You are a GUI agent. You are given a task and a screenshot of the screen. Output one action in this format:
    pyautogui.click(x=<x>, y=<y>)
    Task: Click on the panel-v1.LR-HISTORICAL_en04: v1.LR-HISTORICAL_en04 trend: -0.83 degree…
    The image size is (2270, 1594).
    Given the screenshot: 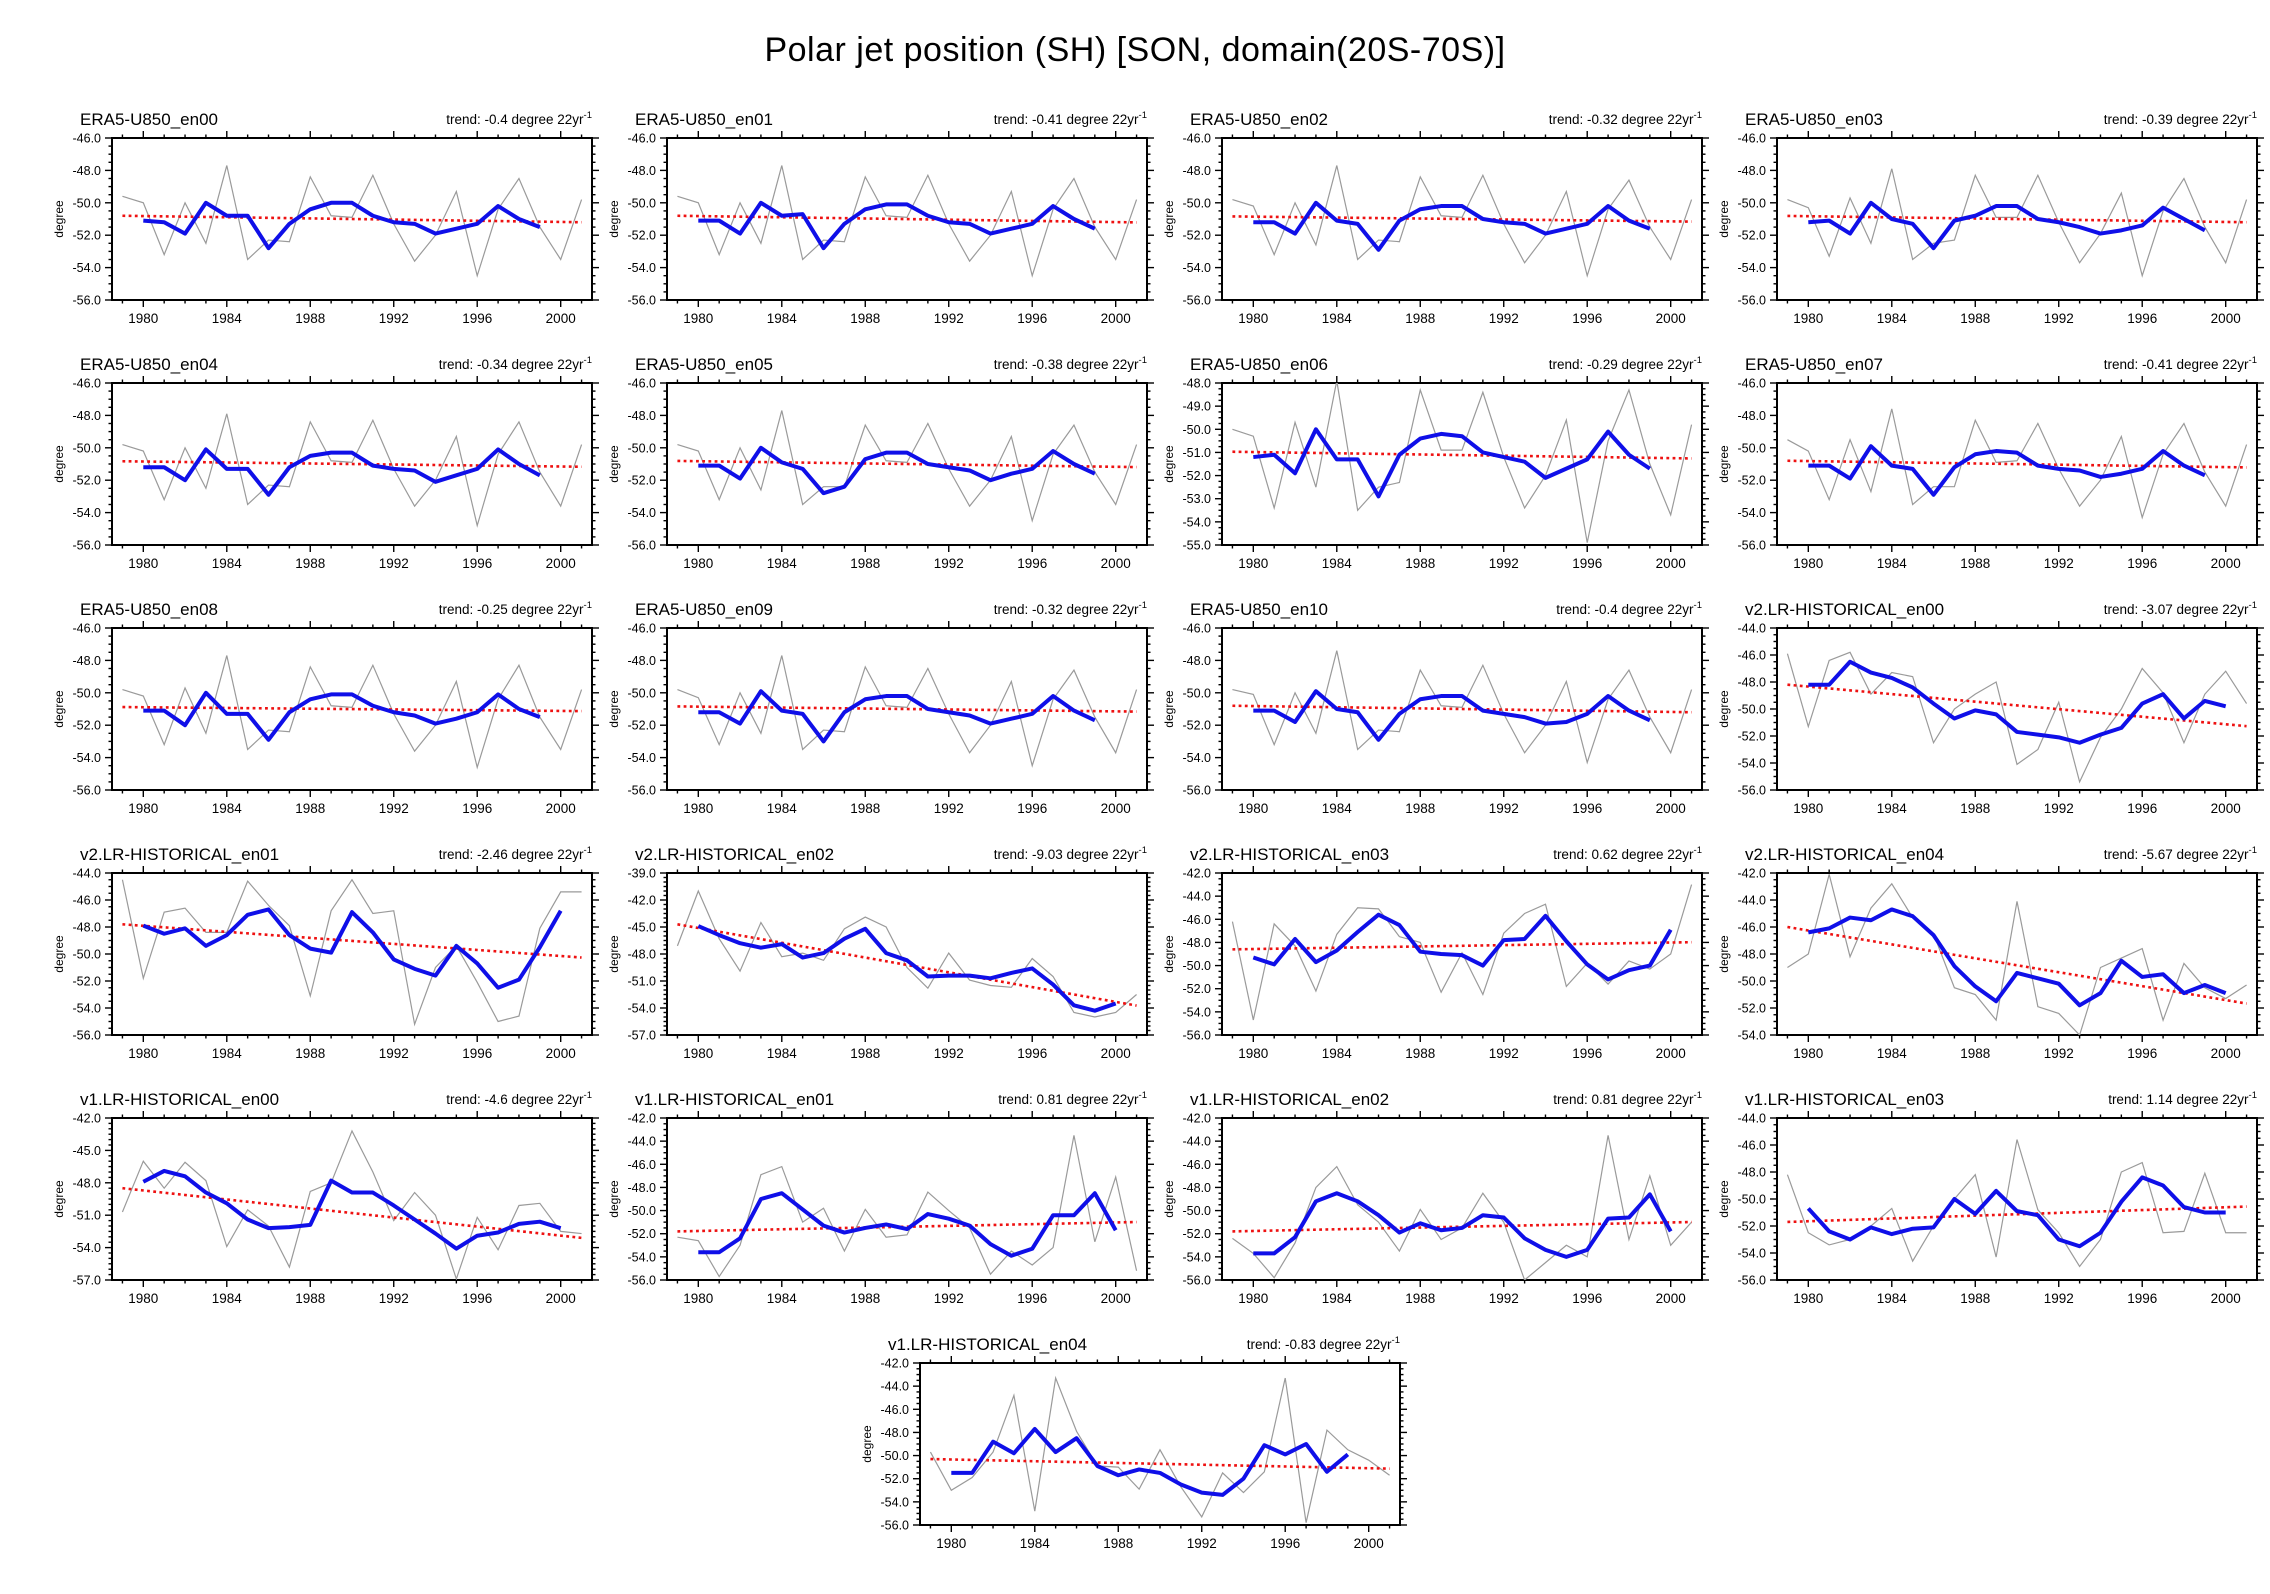 What is the action you would take?
    pyautogui.click(x=1133, y=1443)
    